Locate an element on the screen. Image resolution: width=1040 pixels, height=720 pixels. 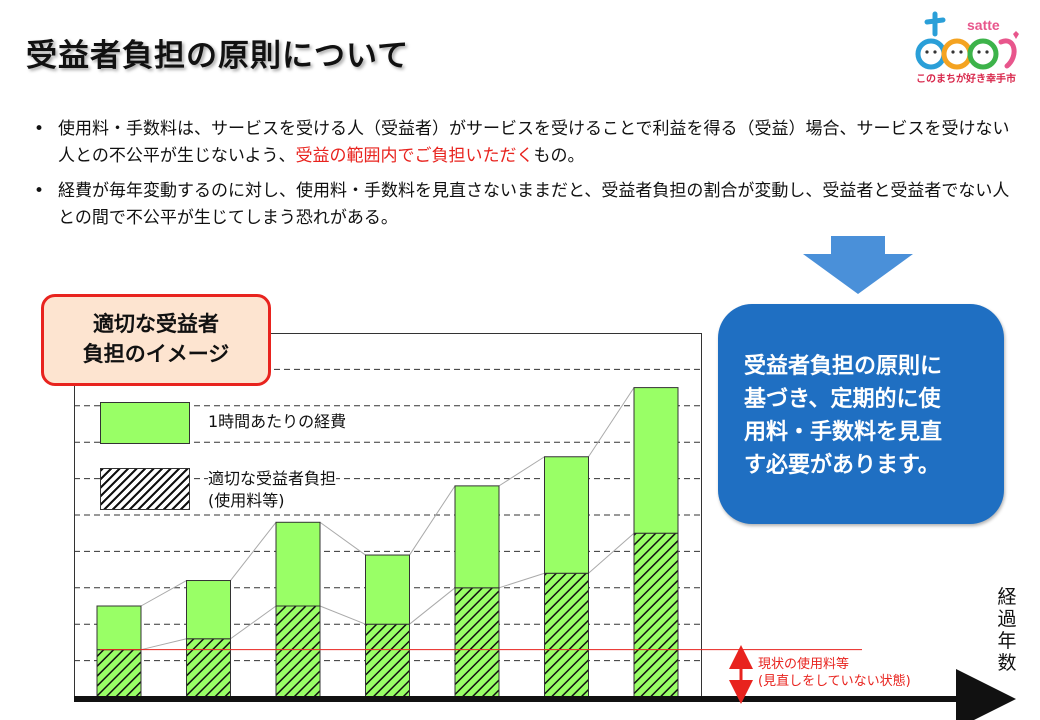
image-label-line: 負担のイメージ is located at coordinates (156, 354).